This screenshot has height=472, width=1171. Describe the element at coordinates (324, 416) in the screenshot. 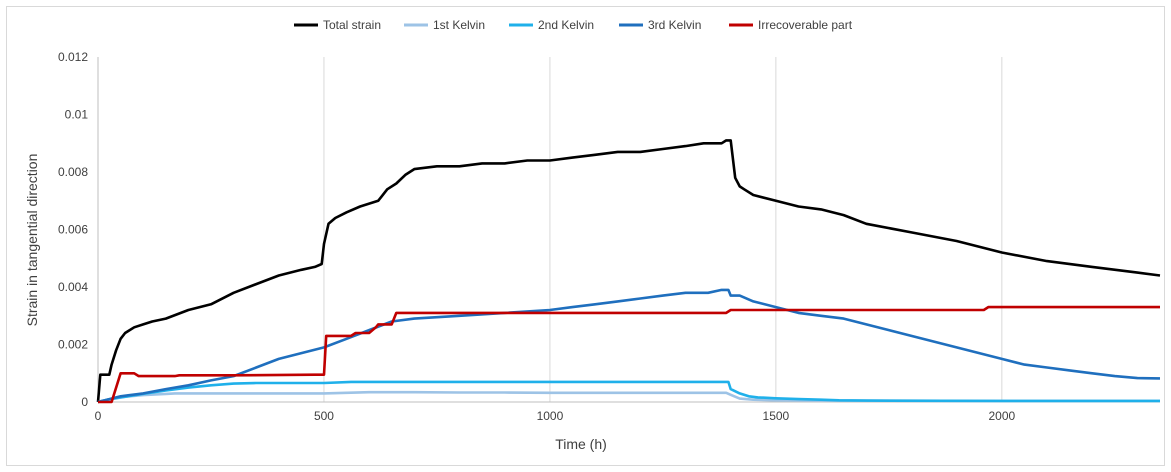

I see `x-tick-label: 500` at that location.